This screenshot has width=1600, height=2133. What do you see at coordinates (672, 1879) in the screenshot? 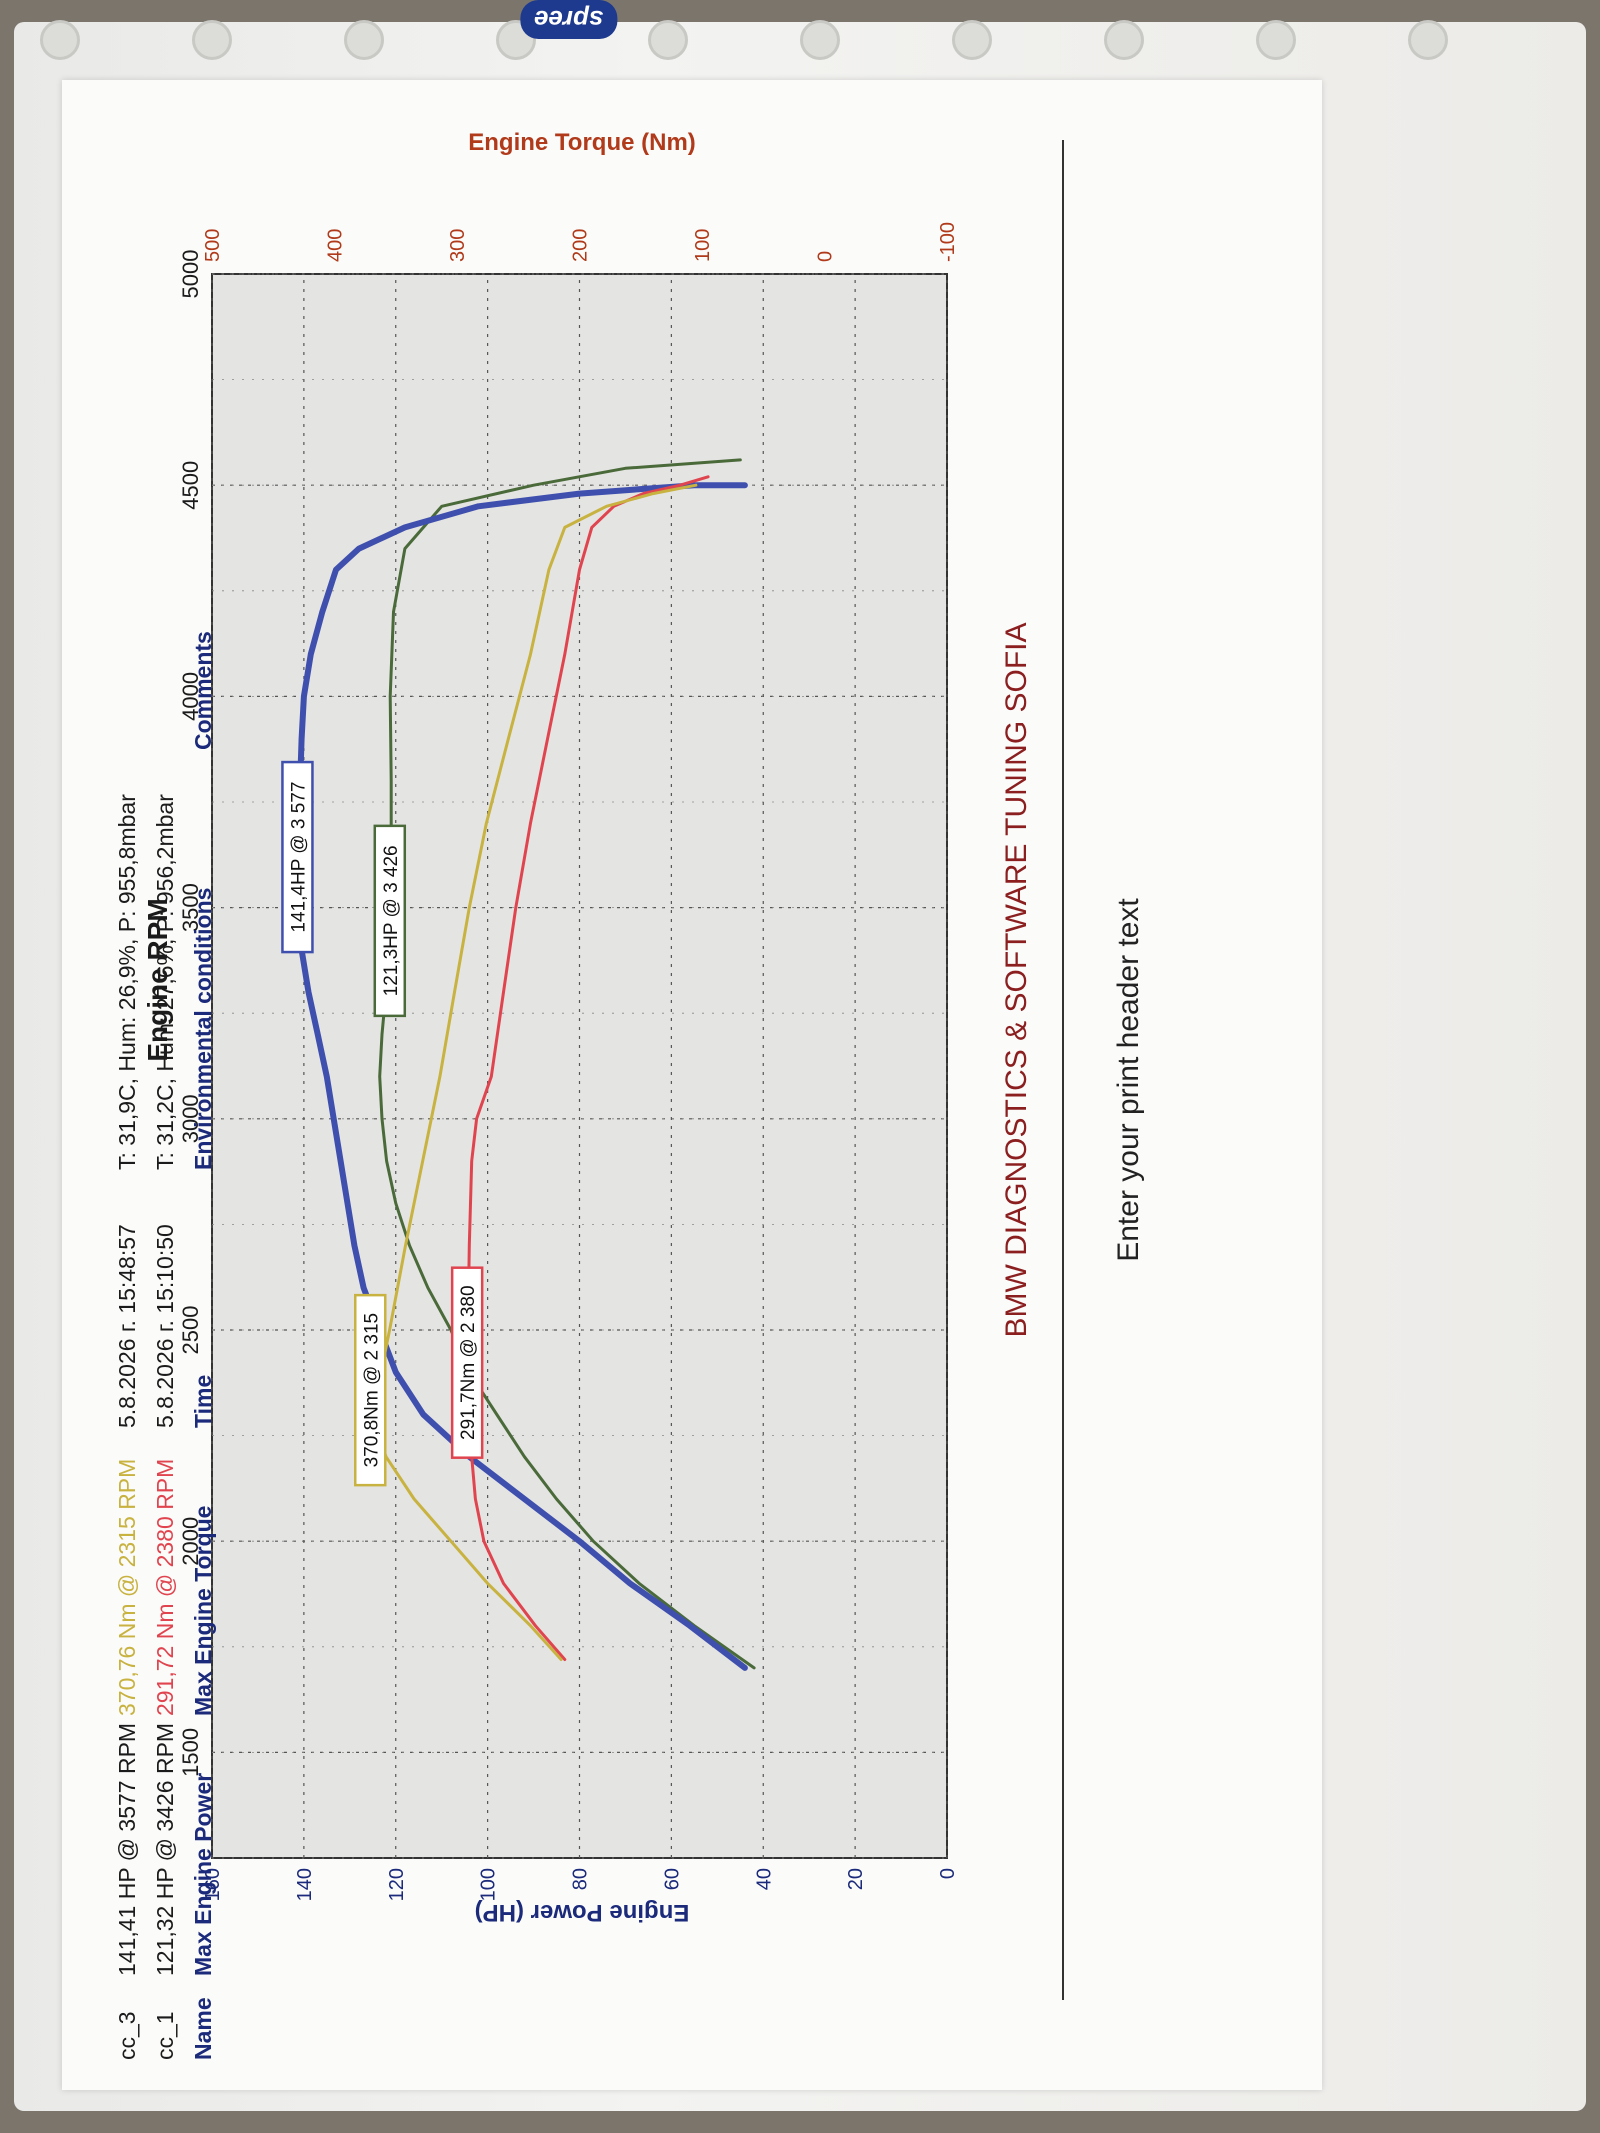
I see `left-tick-label: 60` at bounding box center [672, 1879].